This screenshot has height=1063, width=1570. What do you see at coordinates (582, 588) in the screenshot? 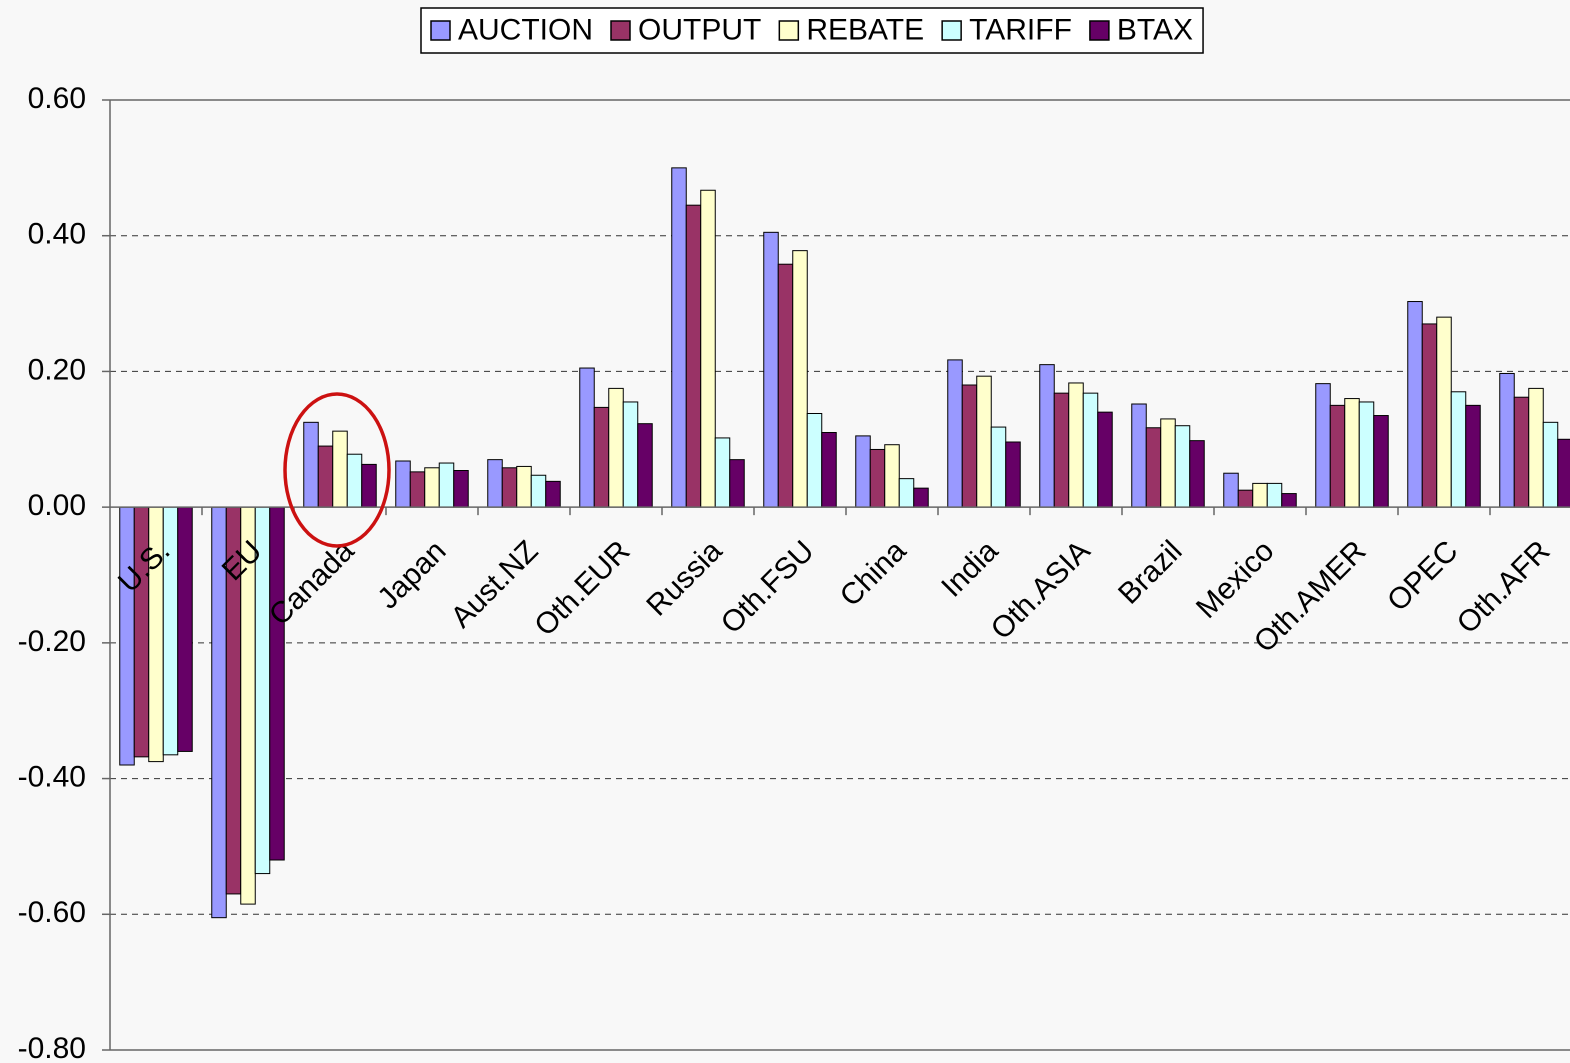
I see `x-tick-label: Oth.EUR` at bounding box center [582, 588].